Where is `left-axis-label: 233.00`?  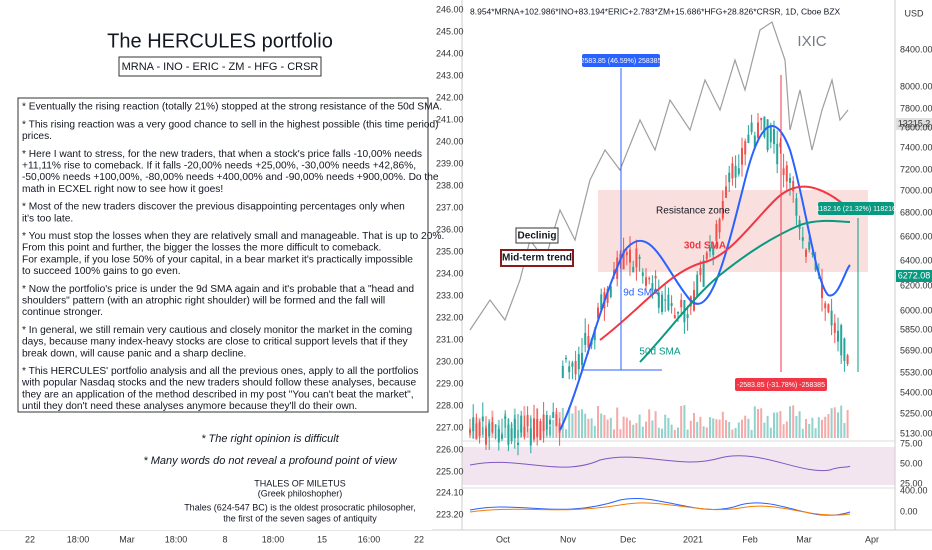 left-axis-label: 233.00 is located at coordinates (450, 295).